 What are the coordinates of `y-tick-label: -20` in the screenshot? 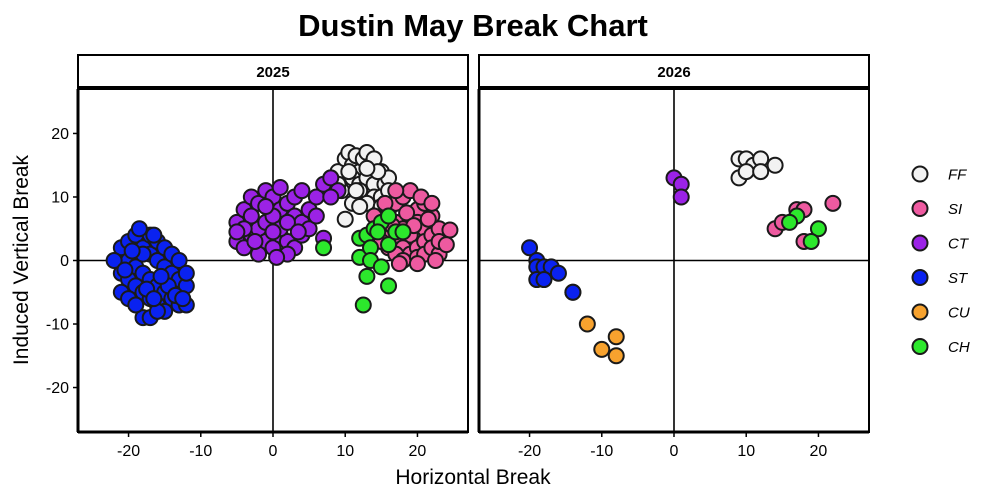 It's located at (57, 388).